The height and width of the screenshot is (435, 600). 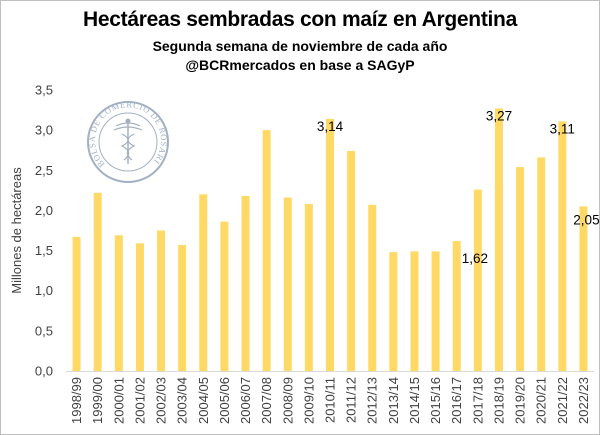 I want to click on caduceus-seal-icon: BOLSA DE COMERCIO DE ROSARIO, so click(x=84, y=91).